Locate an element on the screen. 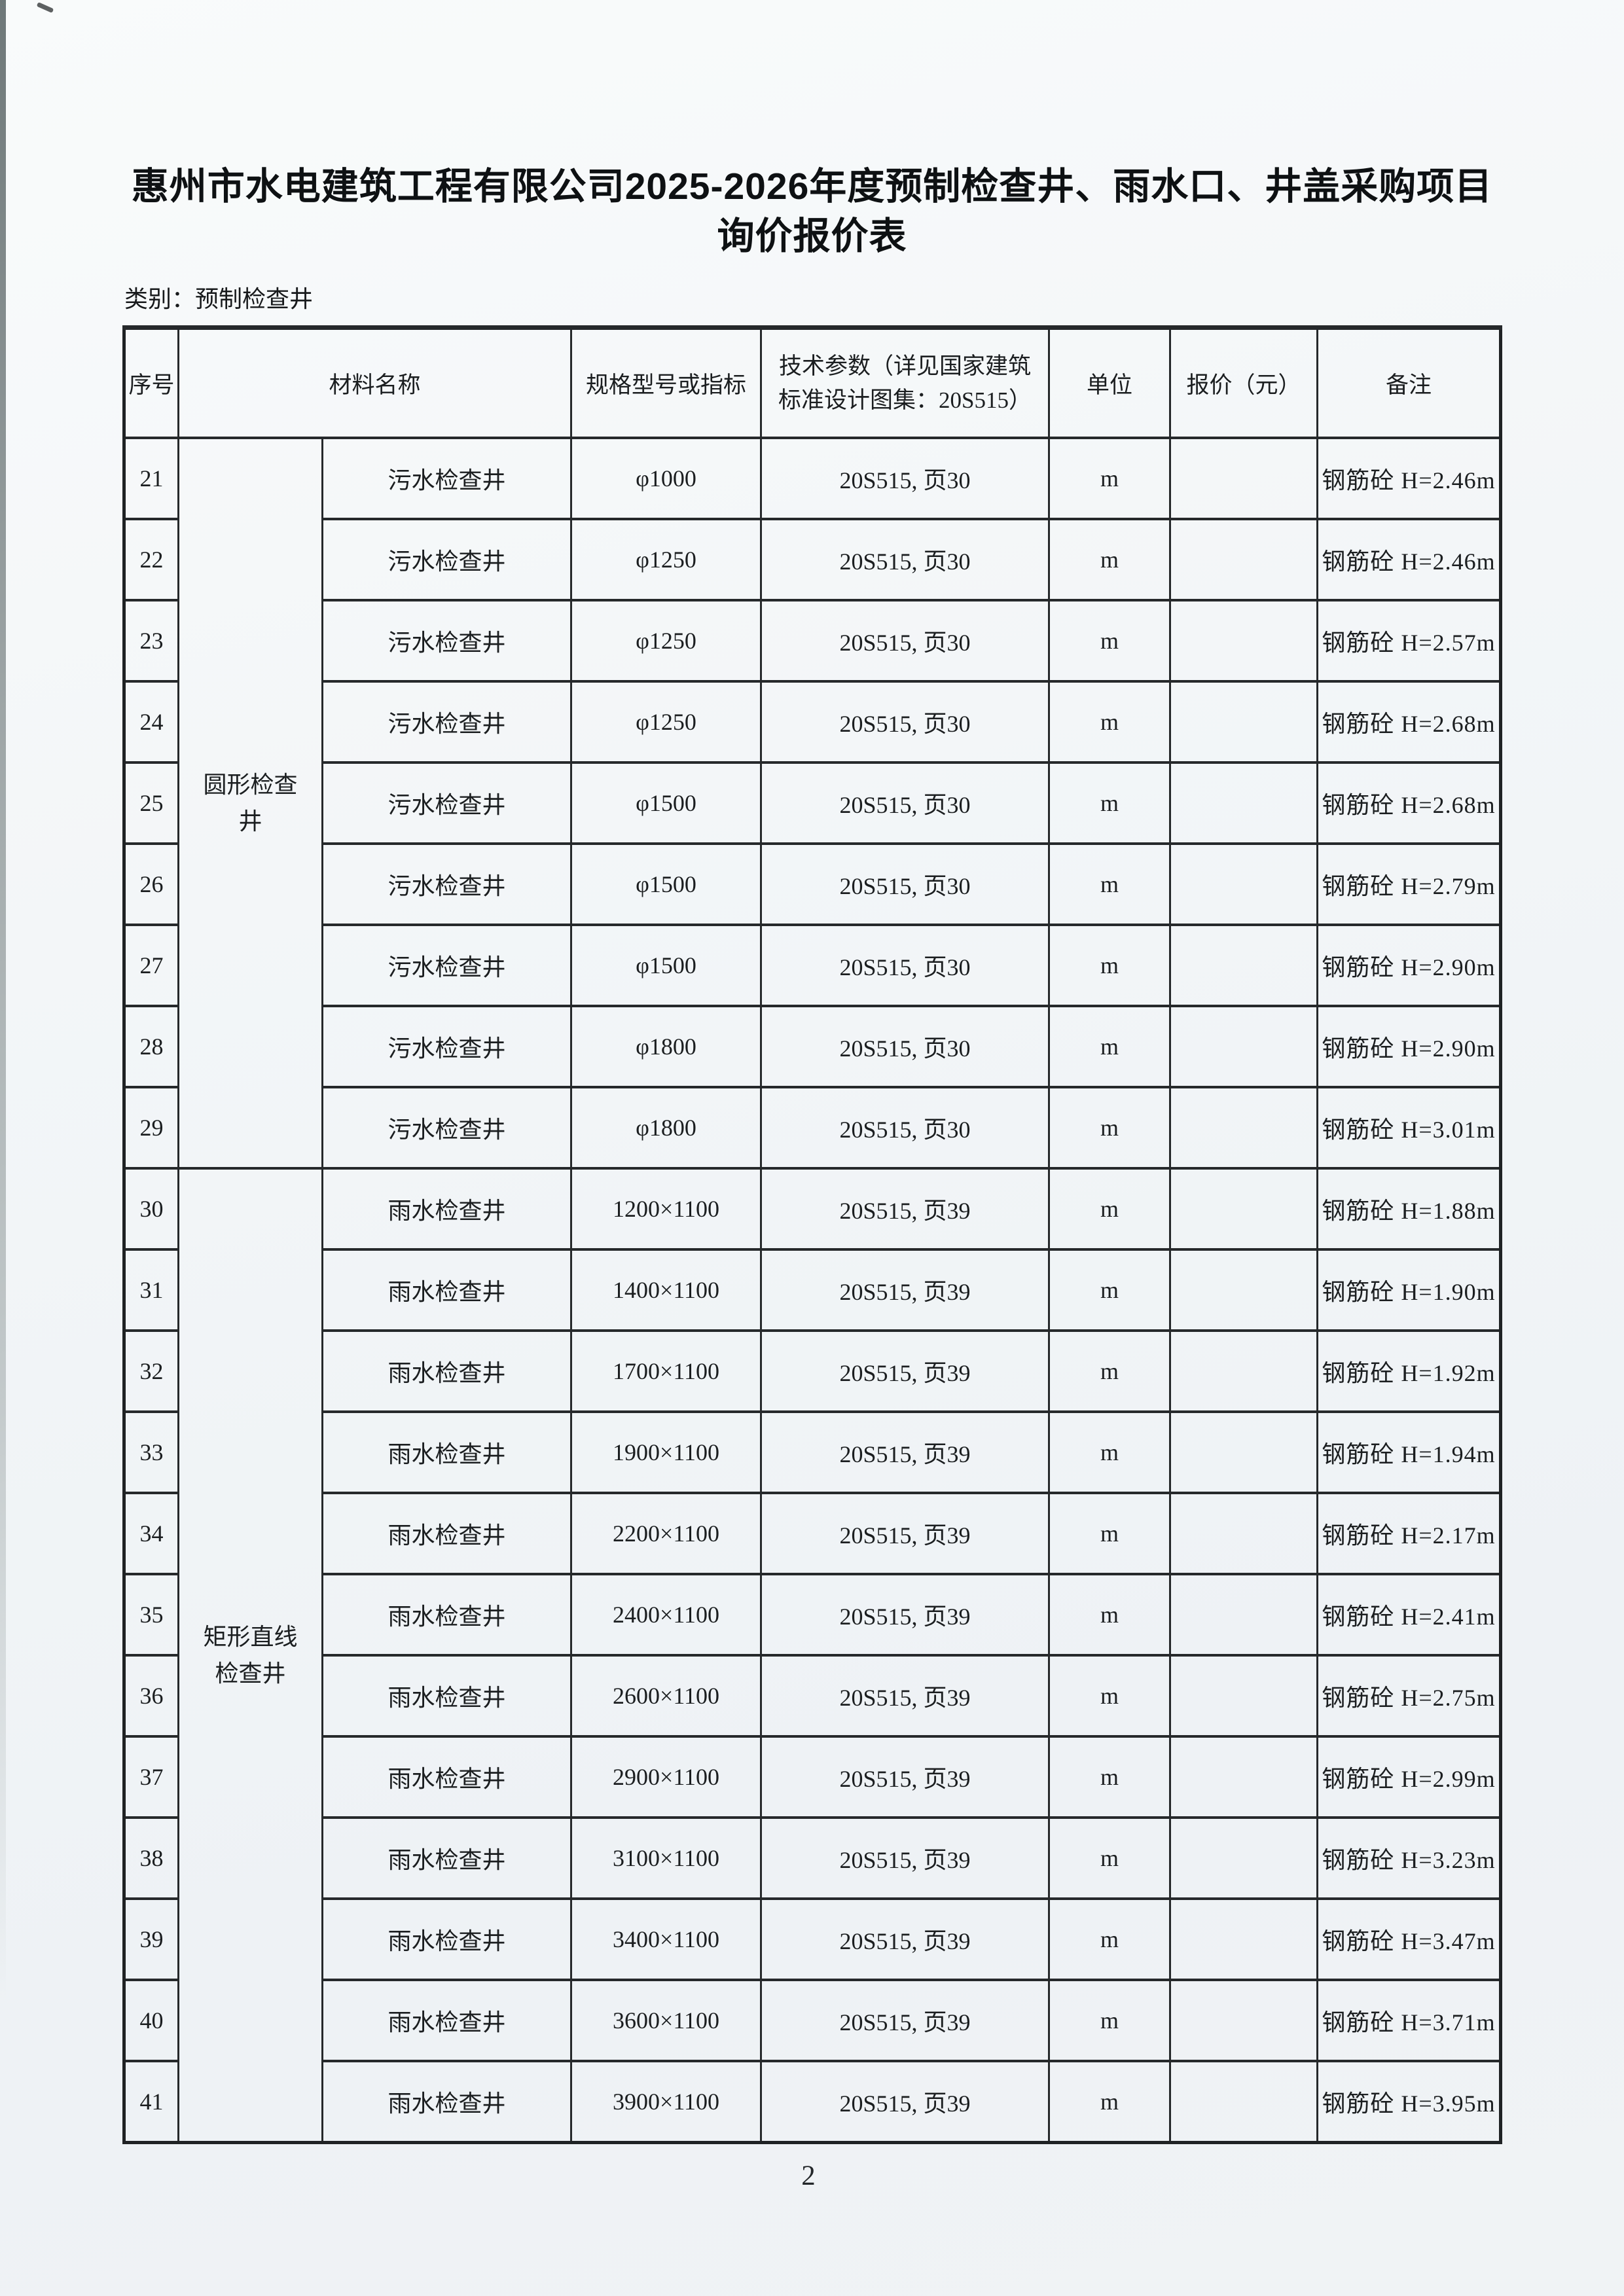  table-row: 34 雨水检查井 2200×1100 20S515, 页39 m 钢筋砼 H=2.17m is located at coordinates (813, 1533).